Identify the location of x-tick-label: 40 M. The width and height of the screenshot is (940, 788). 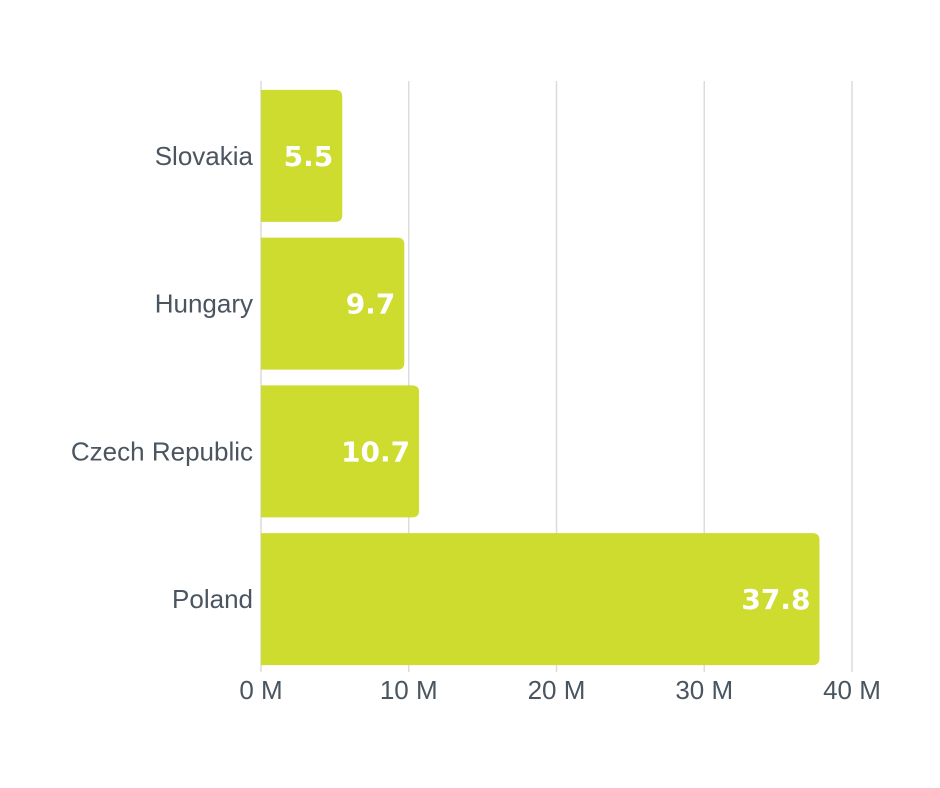
(852, 690).